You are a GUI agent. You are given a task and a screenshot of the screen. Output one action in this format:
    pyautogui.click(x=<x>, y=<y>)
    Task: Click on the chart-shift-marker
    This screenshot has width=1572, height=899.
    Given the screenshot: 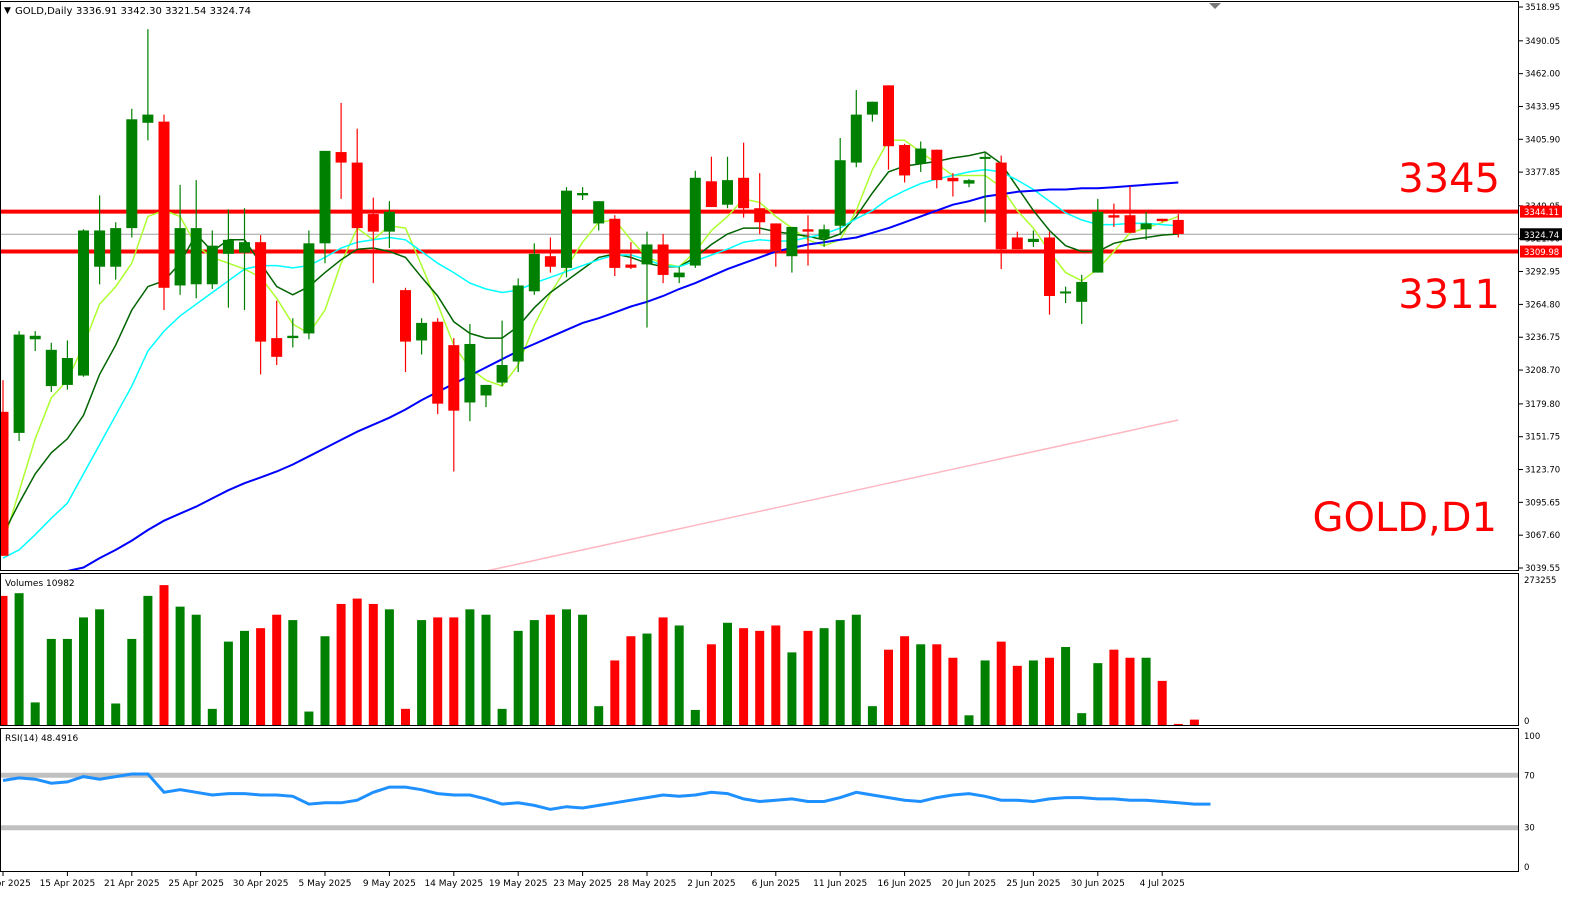 What is the action you would take?
    pyautogui.click(x=1215, y=6)
    